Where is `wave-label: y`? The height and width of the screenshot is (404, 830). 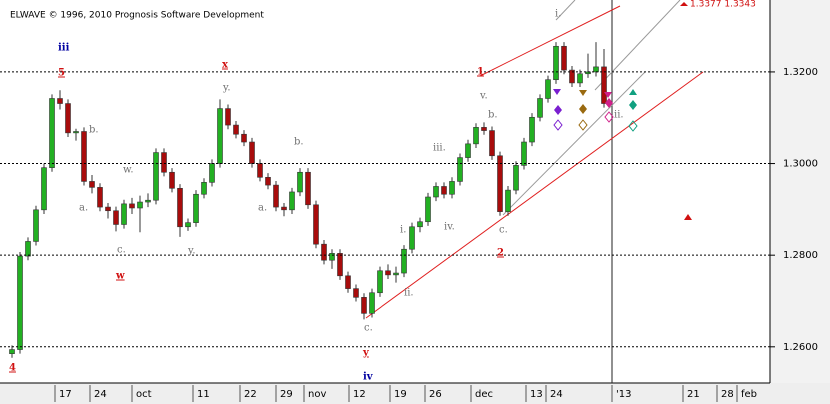
wave-label: y is located at coordinates (366, 353).